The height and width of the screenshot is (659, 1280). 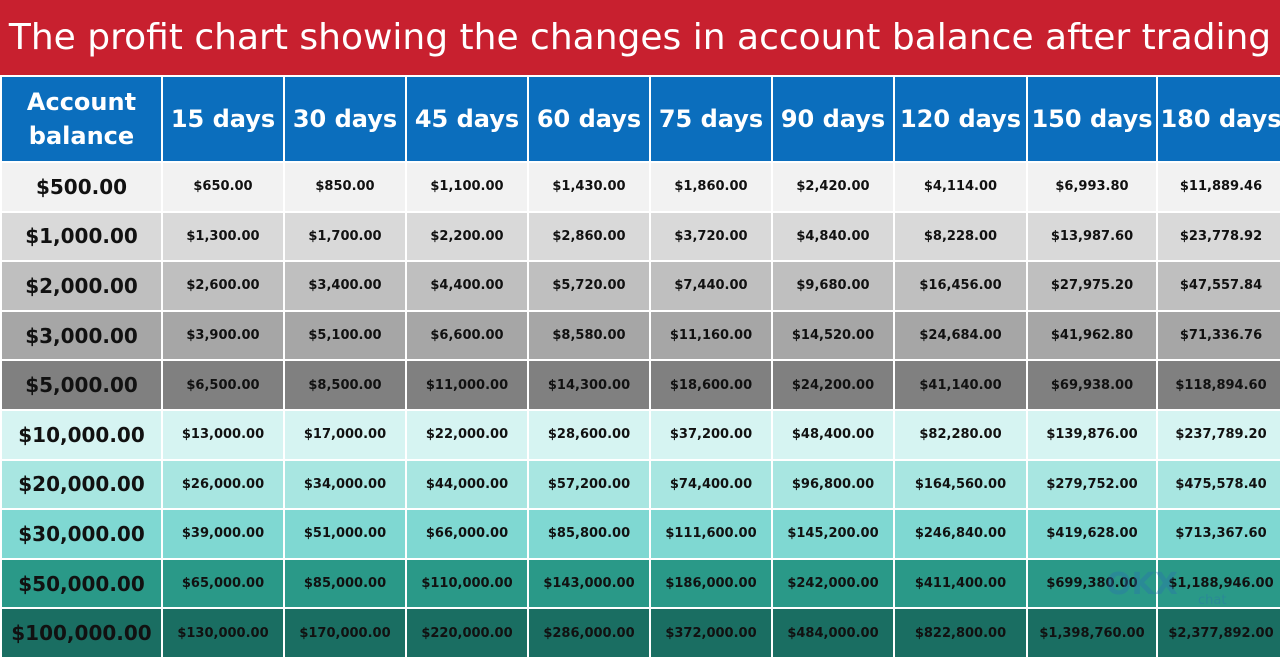 I want to click on table-cell: $1,100.00, so click(x=467, y=187).